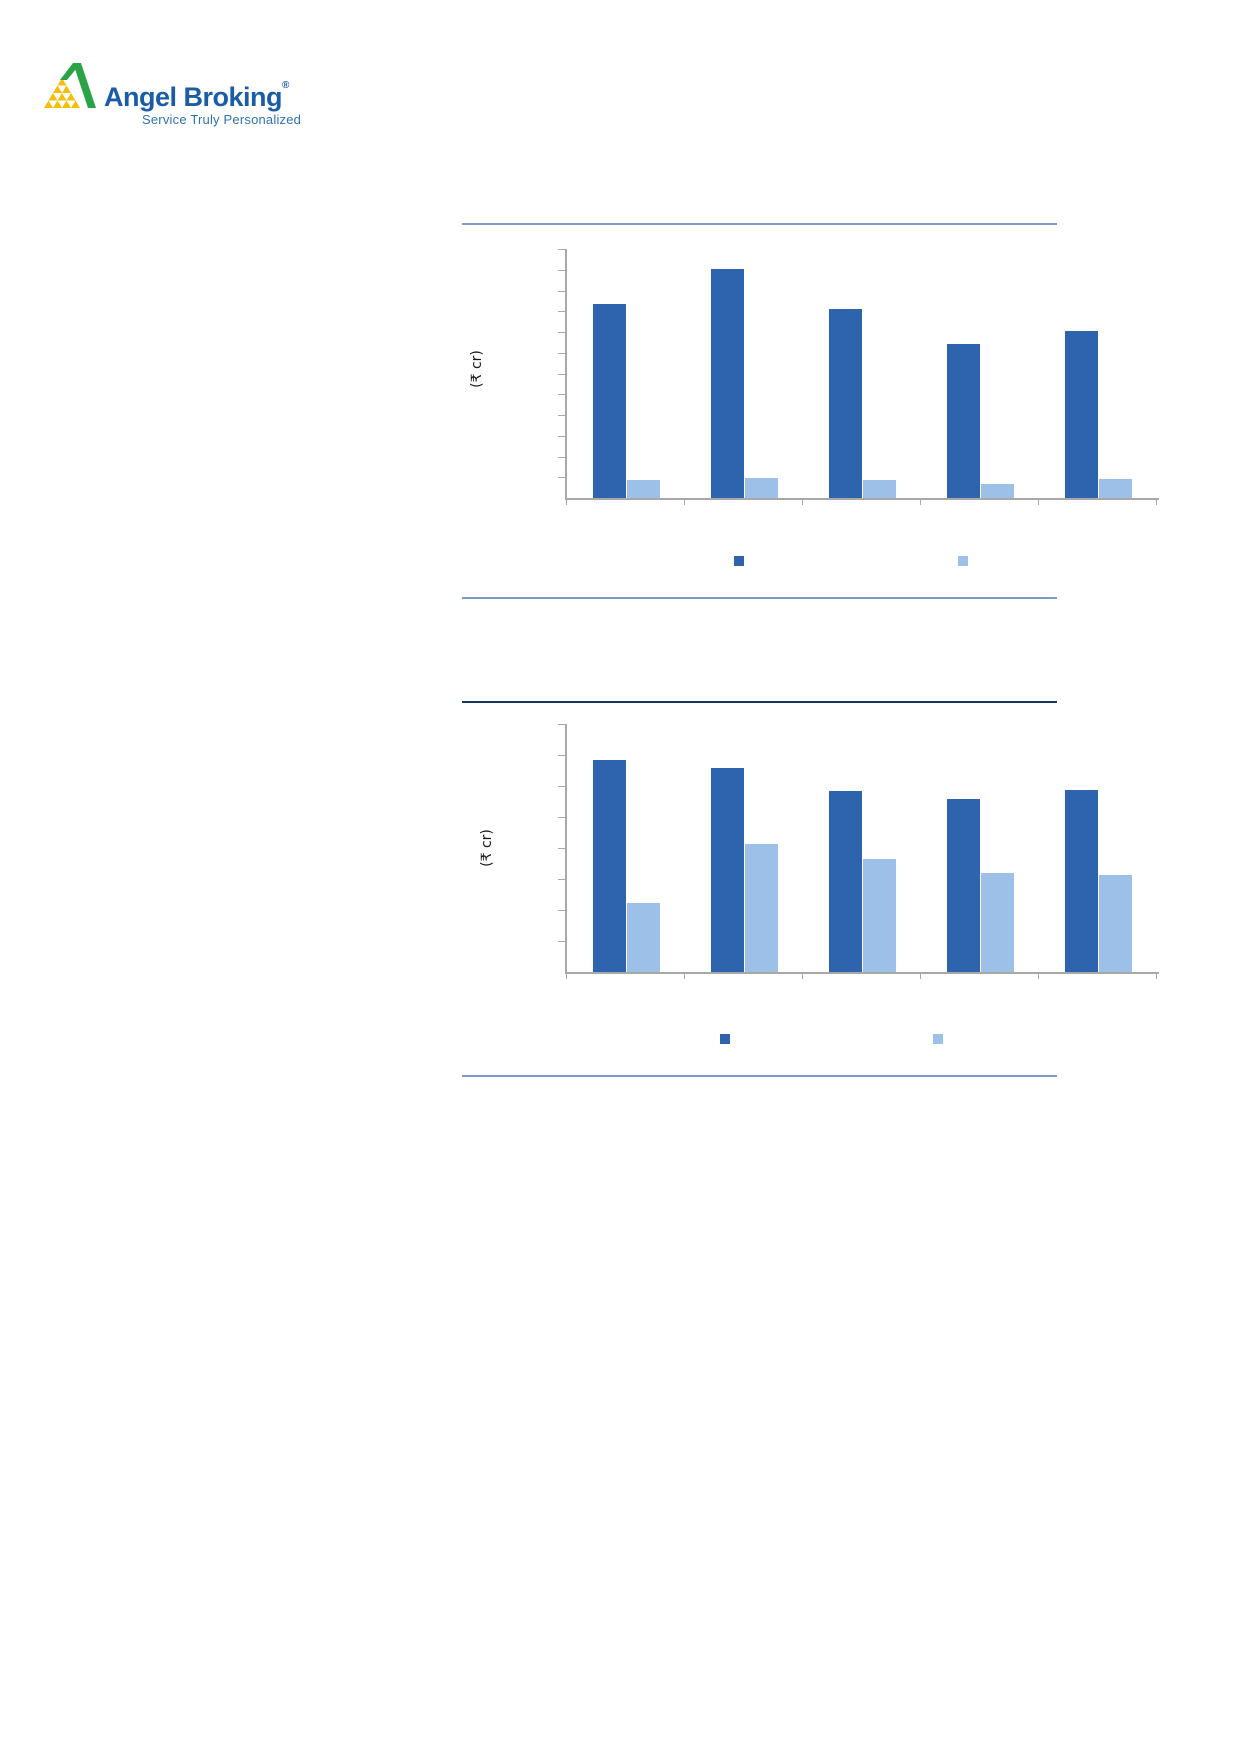 The image size is (1240, 1754). Describe the element at coordinates (285, 85) in the screenshot. I see `registered-mark: ®` at that location.